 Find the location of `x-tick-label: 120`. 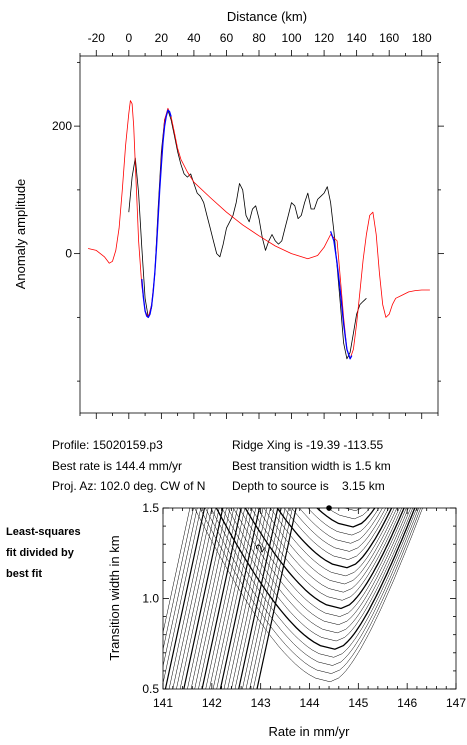

x-tick-label: 120 is located at coordinates (324, 38).